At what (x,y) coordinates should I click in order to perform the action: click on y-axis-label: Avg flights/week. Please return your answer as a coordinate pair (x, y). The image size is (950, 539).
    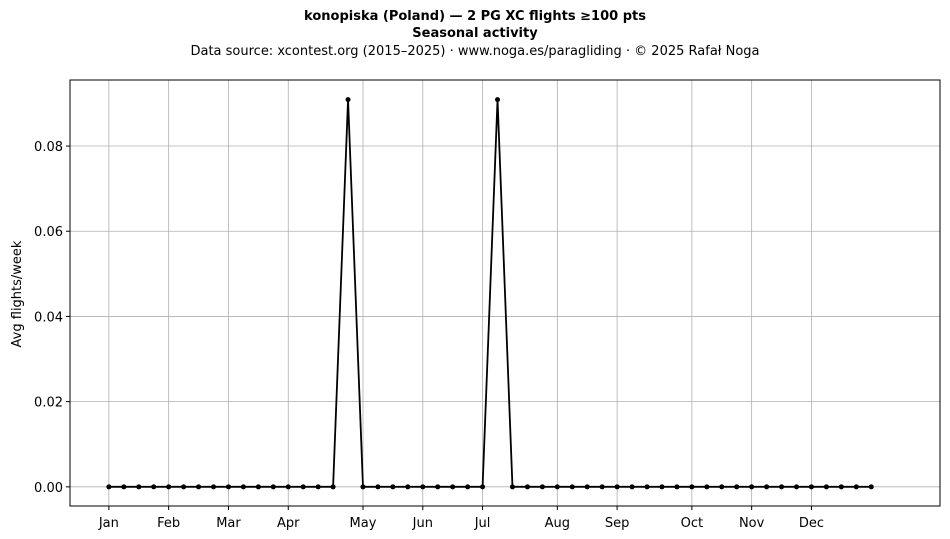
    Looking at the image, I should click on (17, 293).